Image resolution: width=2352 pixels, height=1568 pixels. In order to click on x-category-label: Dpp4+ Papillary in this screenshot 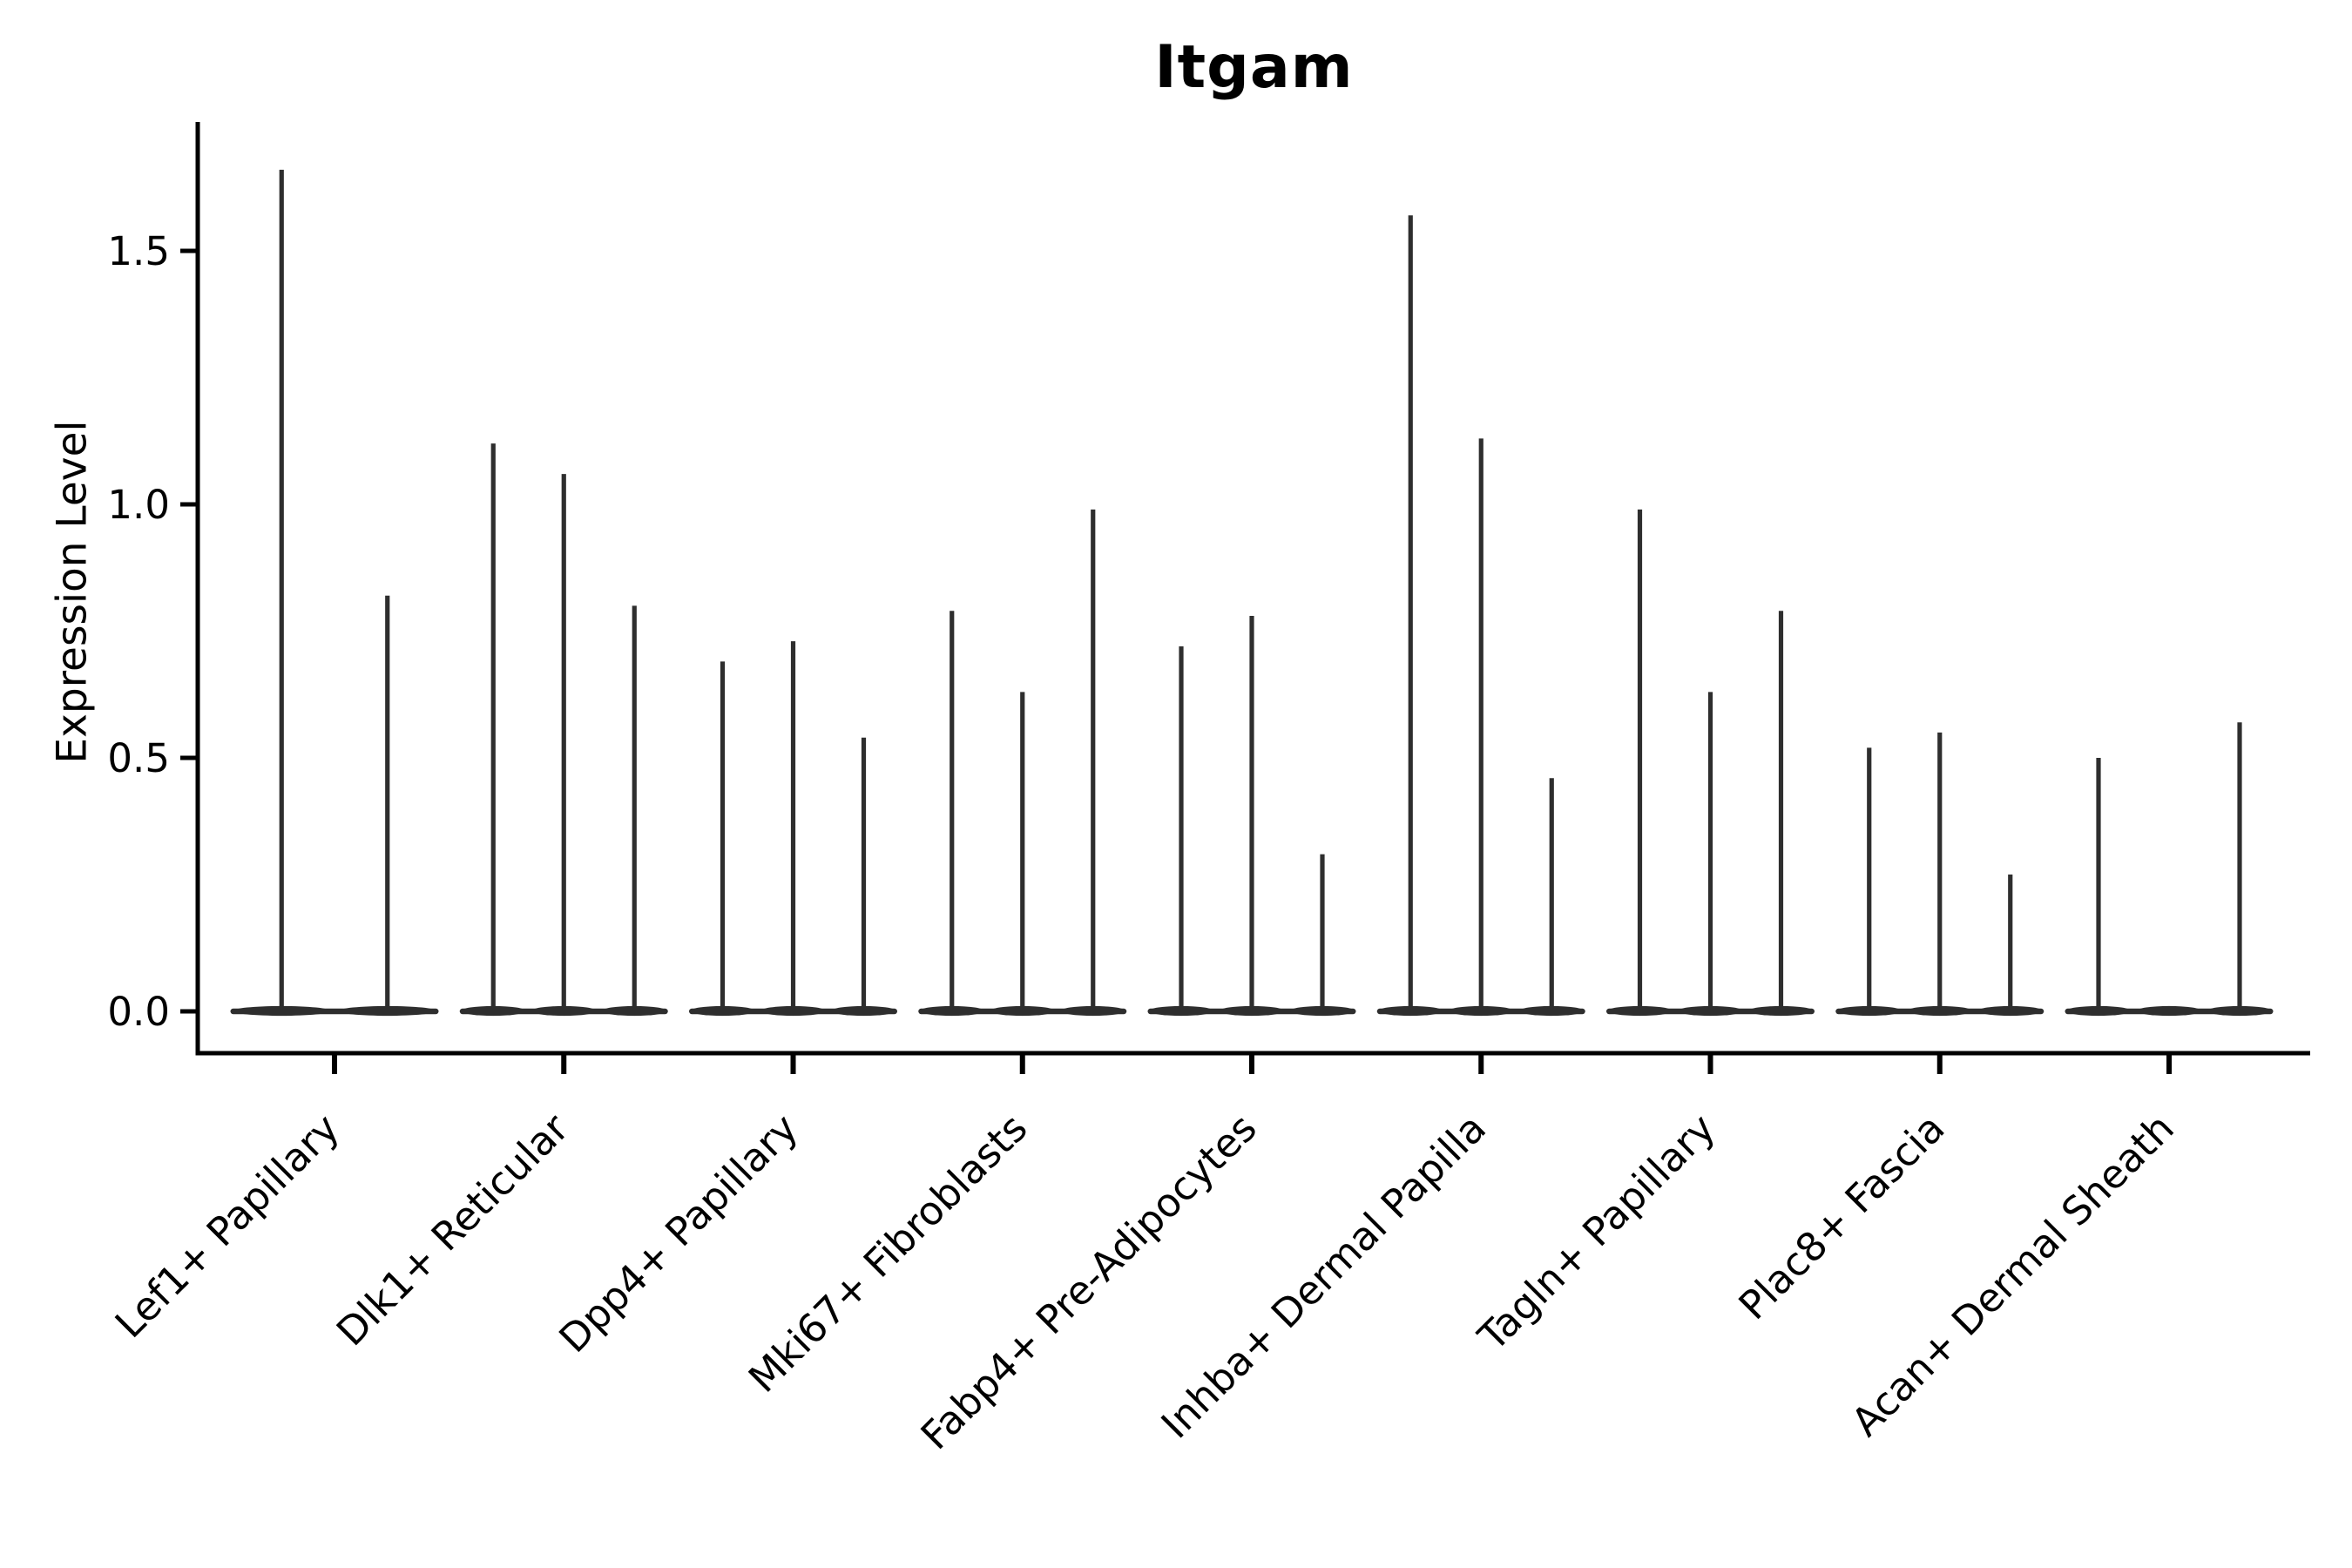, I will do `click(678, 1233)`.